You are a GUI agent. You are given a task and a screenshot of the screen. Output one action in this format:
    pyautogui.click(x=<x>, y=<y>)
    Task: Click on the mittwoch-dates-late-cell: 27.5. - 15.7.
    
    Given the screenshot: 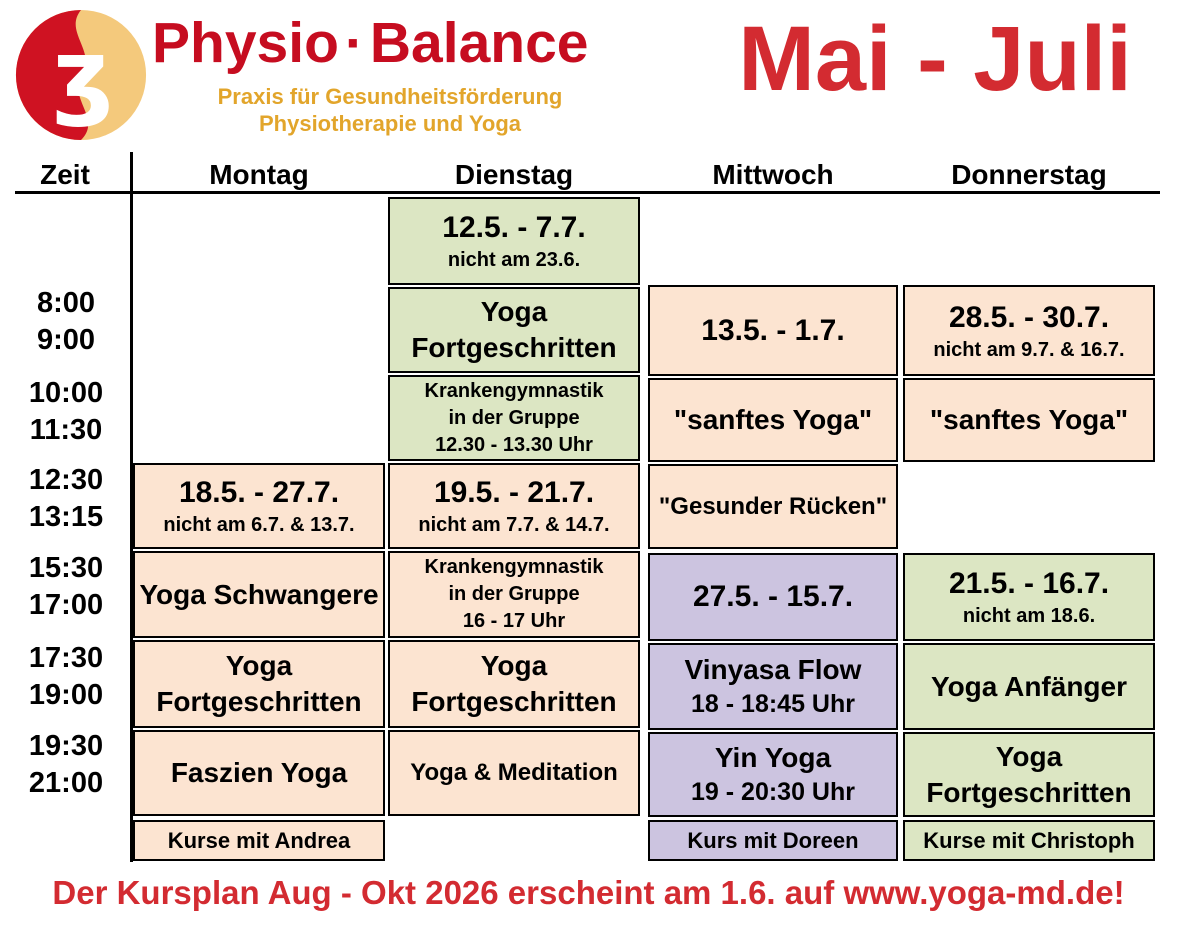 What is the action you would take?
    pyautogui.click(x=773, y=597)
    